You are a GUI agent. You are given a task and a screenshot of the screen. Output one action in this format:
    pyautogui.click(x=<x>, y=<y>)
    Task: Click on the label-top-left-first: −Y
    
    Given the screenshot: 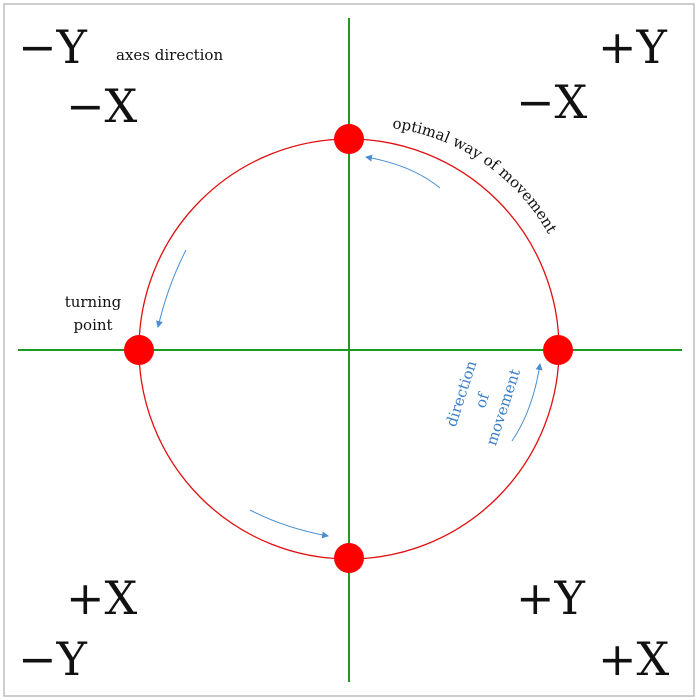 What is the action you would take?
    pyautogui.click(x=53, y=47)
    